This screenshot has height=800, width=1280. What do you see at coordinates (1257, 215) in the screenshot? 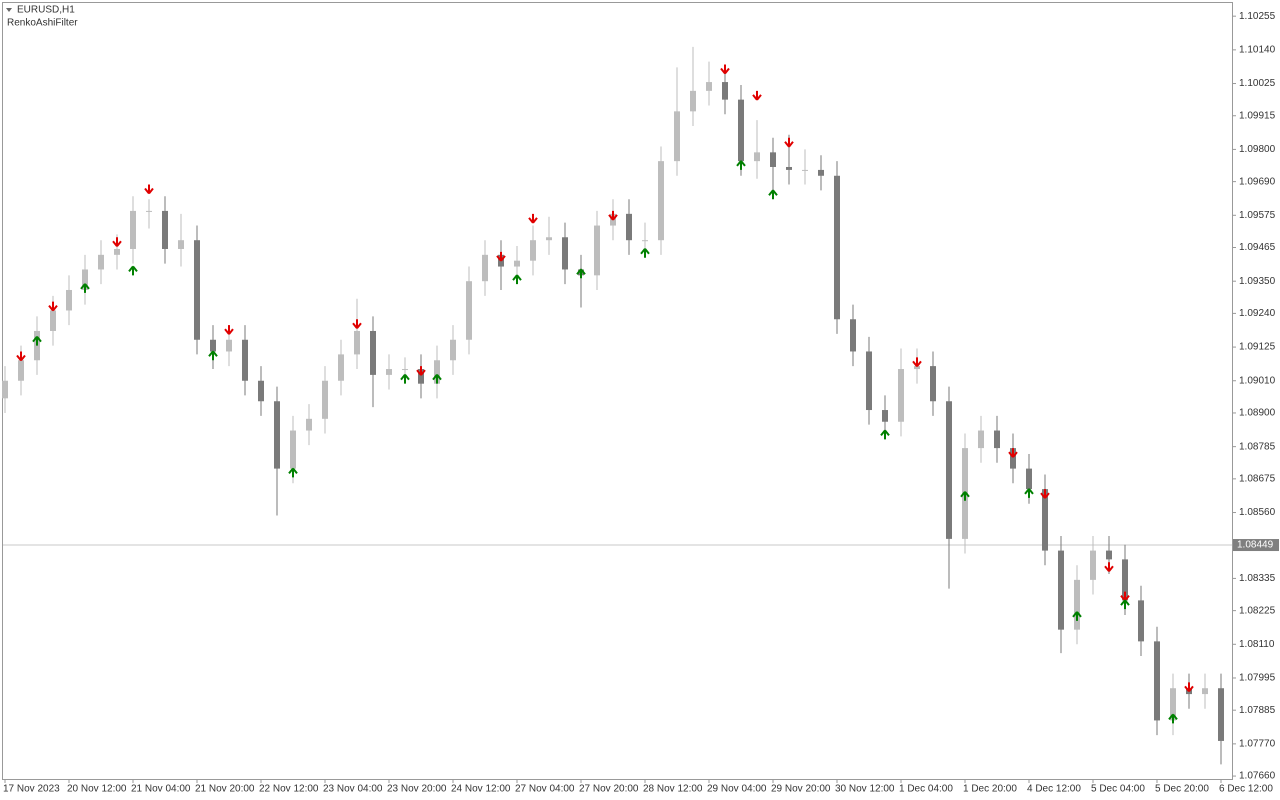
I see `y-tick-label: 1.09575` at bounding box center [1257, 215].